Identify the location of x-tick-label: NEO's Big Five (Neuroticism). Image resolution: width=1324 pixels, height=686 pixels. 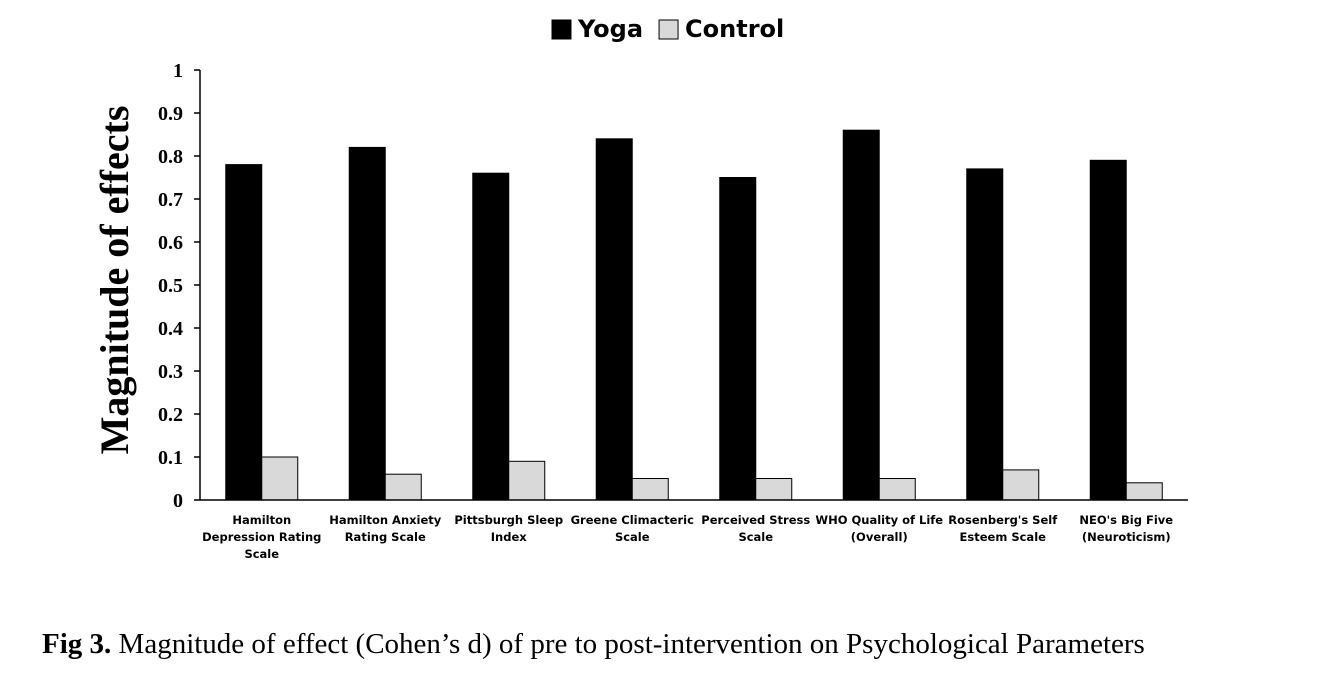
(1126, 528).